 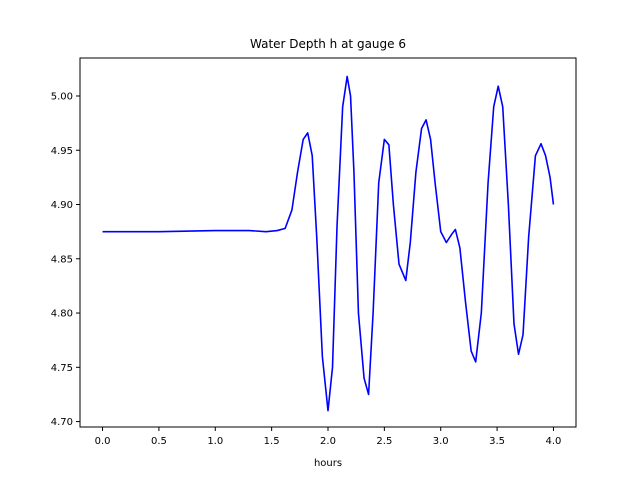 I want to click on x-tick-label: 3.0, so click(x=441, y=441).